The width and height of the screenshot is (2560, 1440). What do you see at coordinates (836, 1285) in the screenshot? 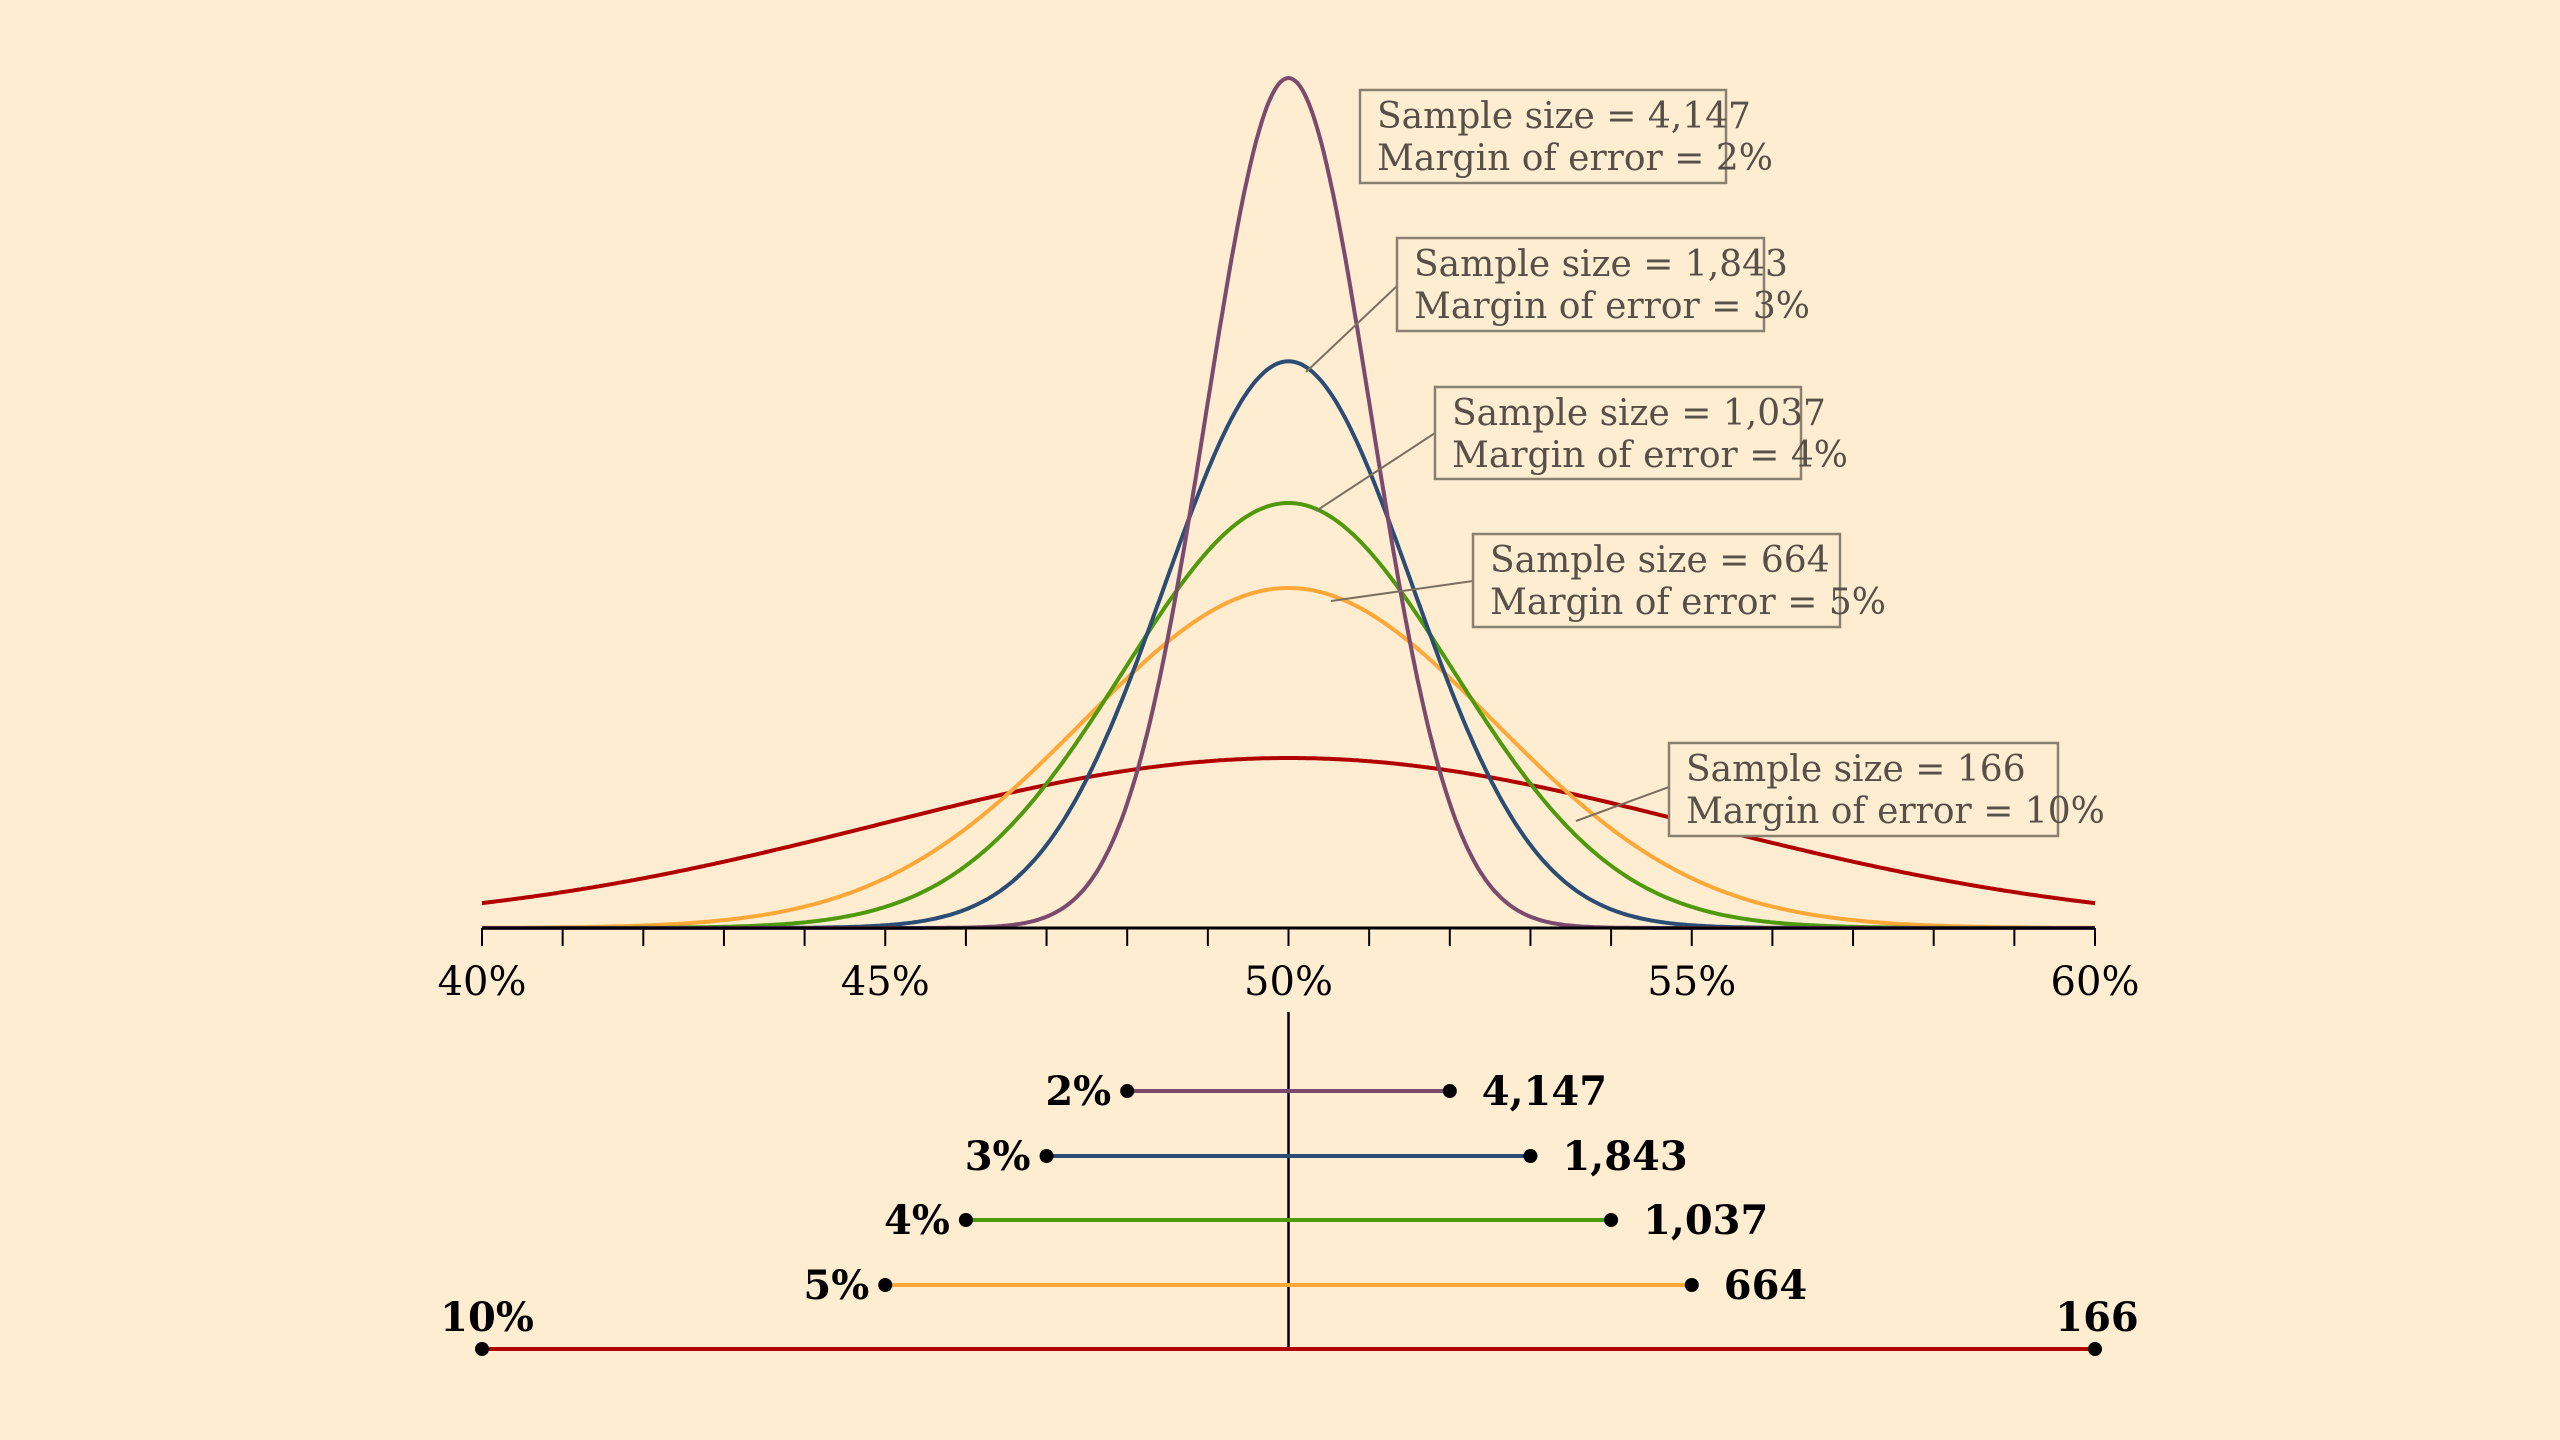
I see `interval-moe-label: 5%` at bounding box center [836, 1285].